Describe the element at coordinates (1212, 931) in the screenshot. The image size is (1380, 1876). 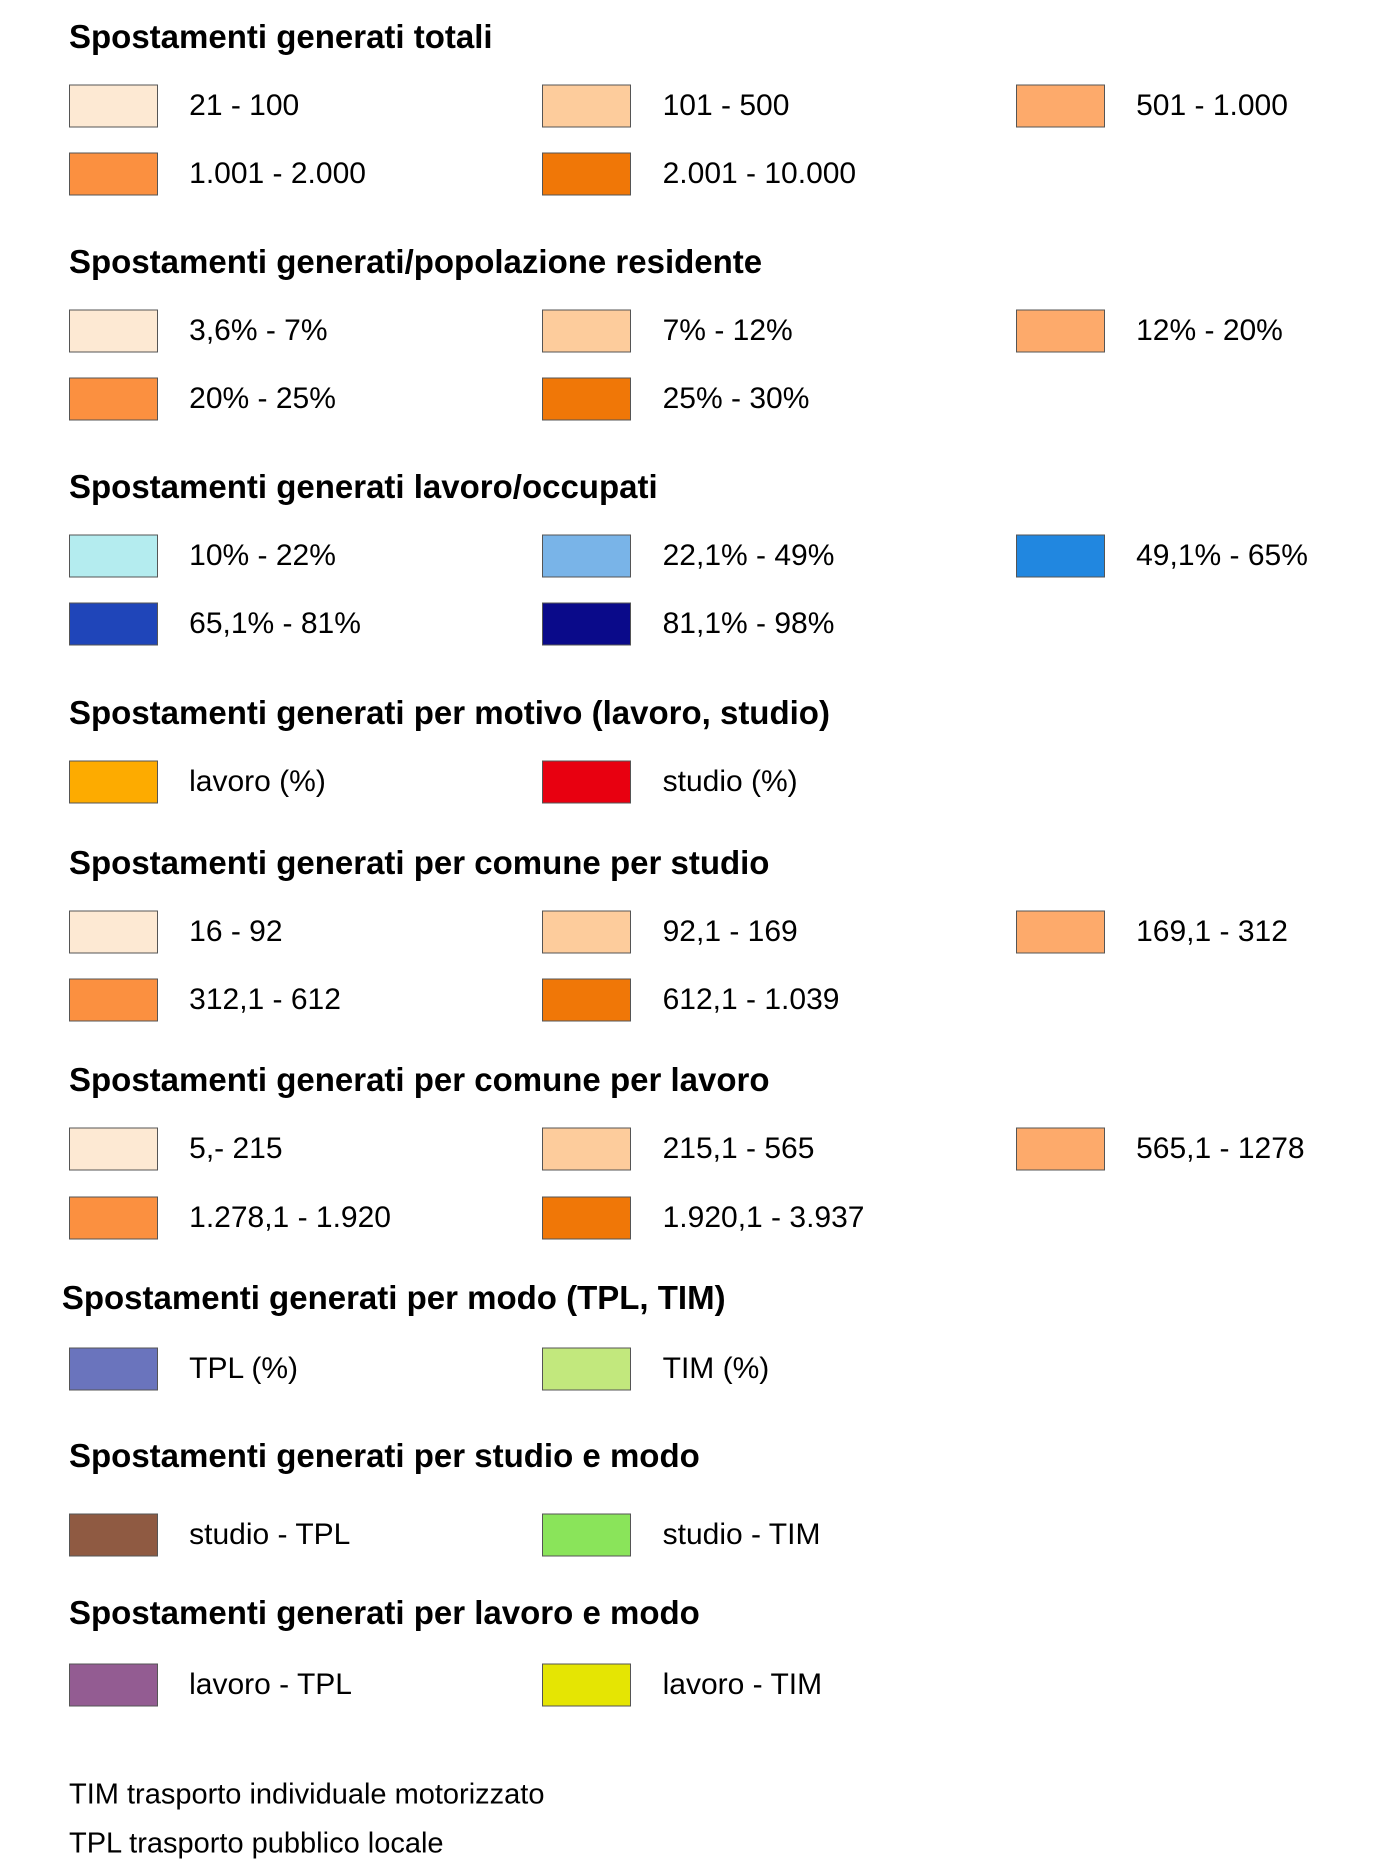
I see `legend-label: 169,1 - 312` at that location.